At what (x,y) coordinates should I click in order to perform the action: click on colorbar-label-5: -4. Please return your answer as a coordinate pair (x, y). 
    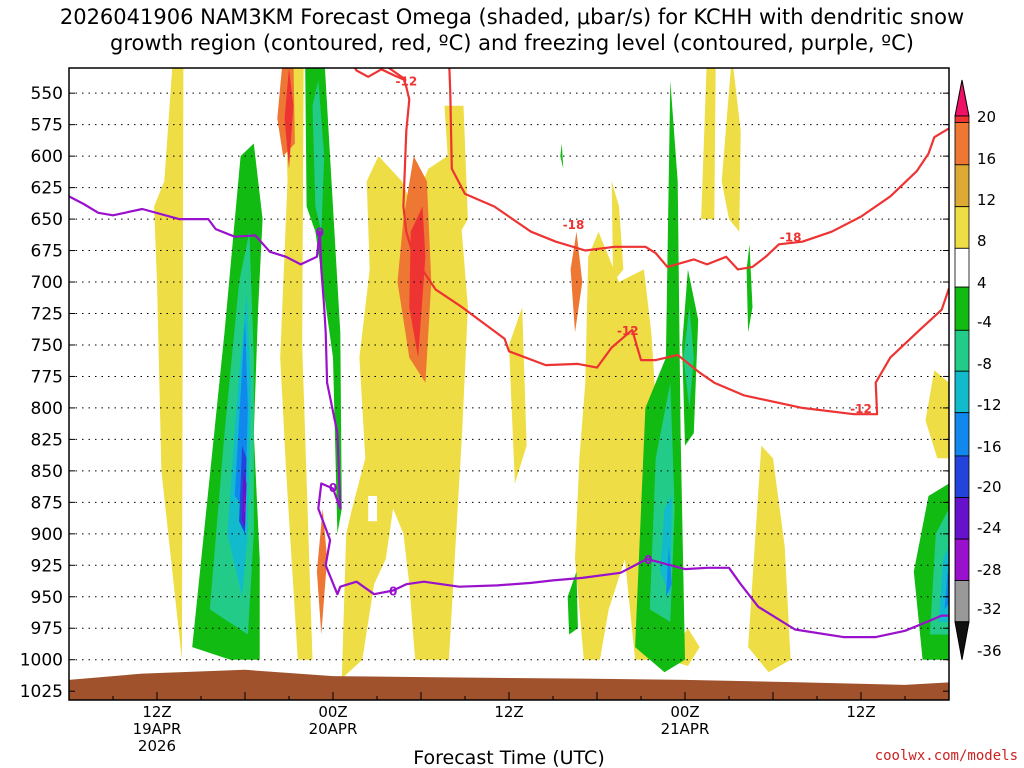
    Looking at the image, I should click on (984, 322).